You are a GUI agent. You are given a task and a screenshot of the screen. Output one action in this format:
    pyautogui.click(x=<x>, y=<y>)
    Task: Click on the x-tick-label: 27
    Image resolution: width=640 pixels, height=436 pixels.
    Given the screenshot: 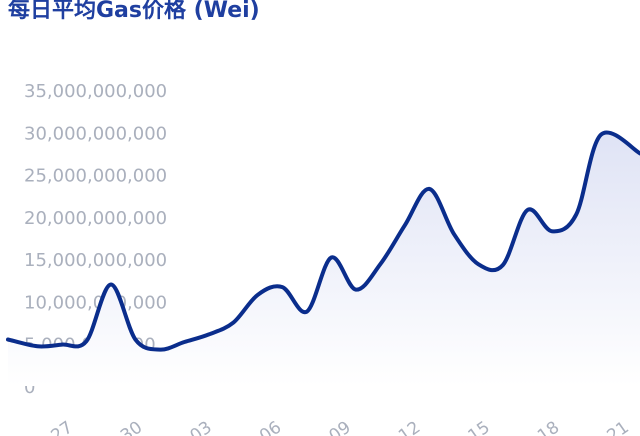 What is the action you would take?
    pyautogui.click(x=62, y=427)
    